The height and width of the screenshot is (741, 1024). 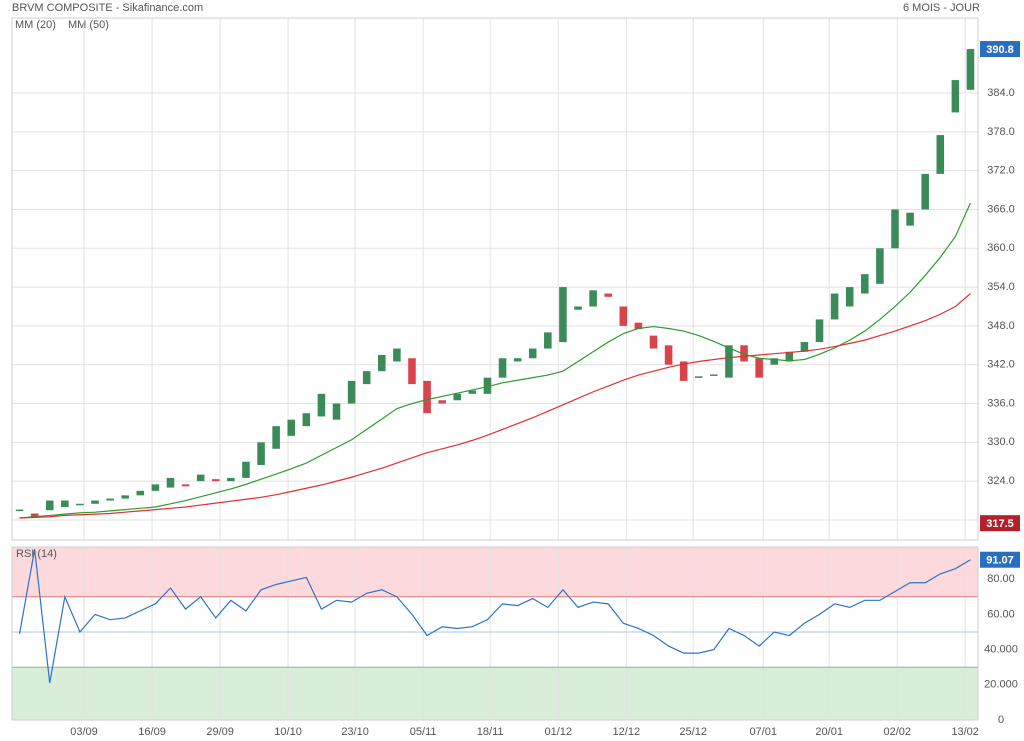 I want to click on x-tick-label: 02/02, so click(x=897, y=732).